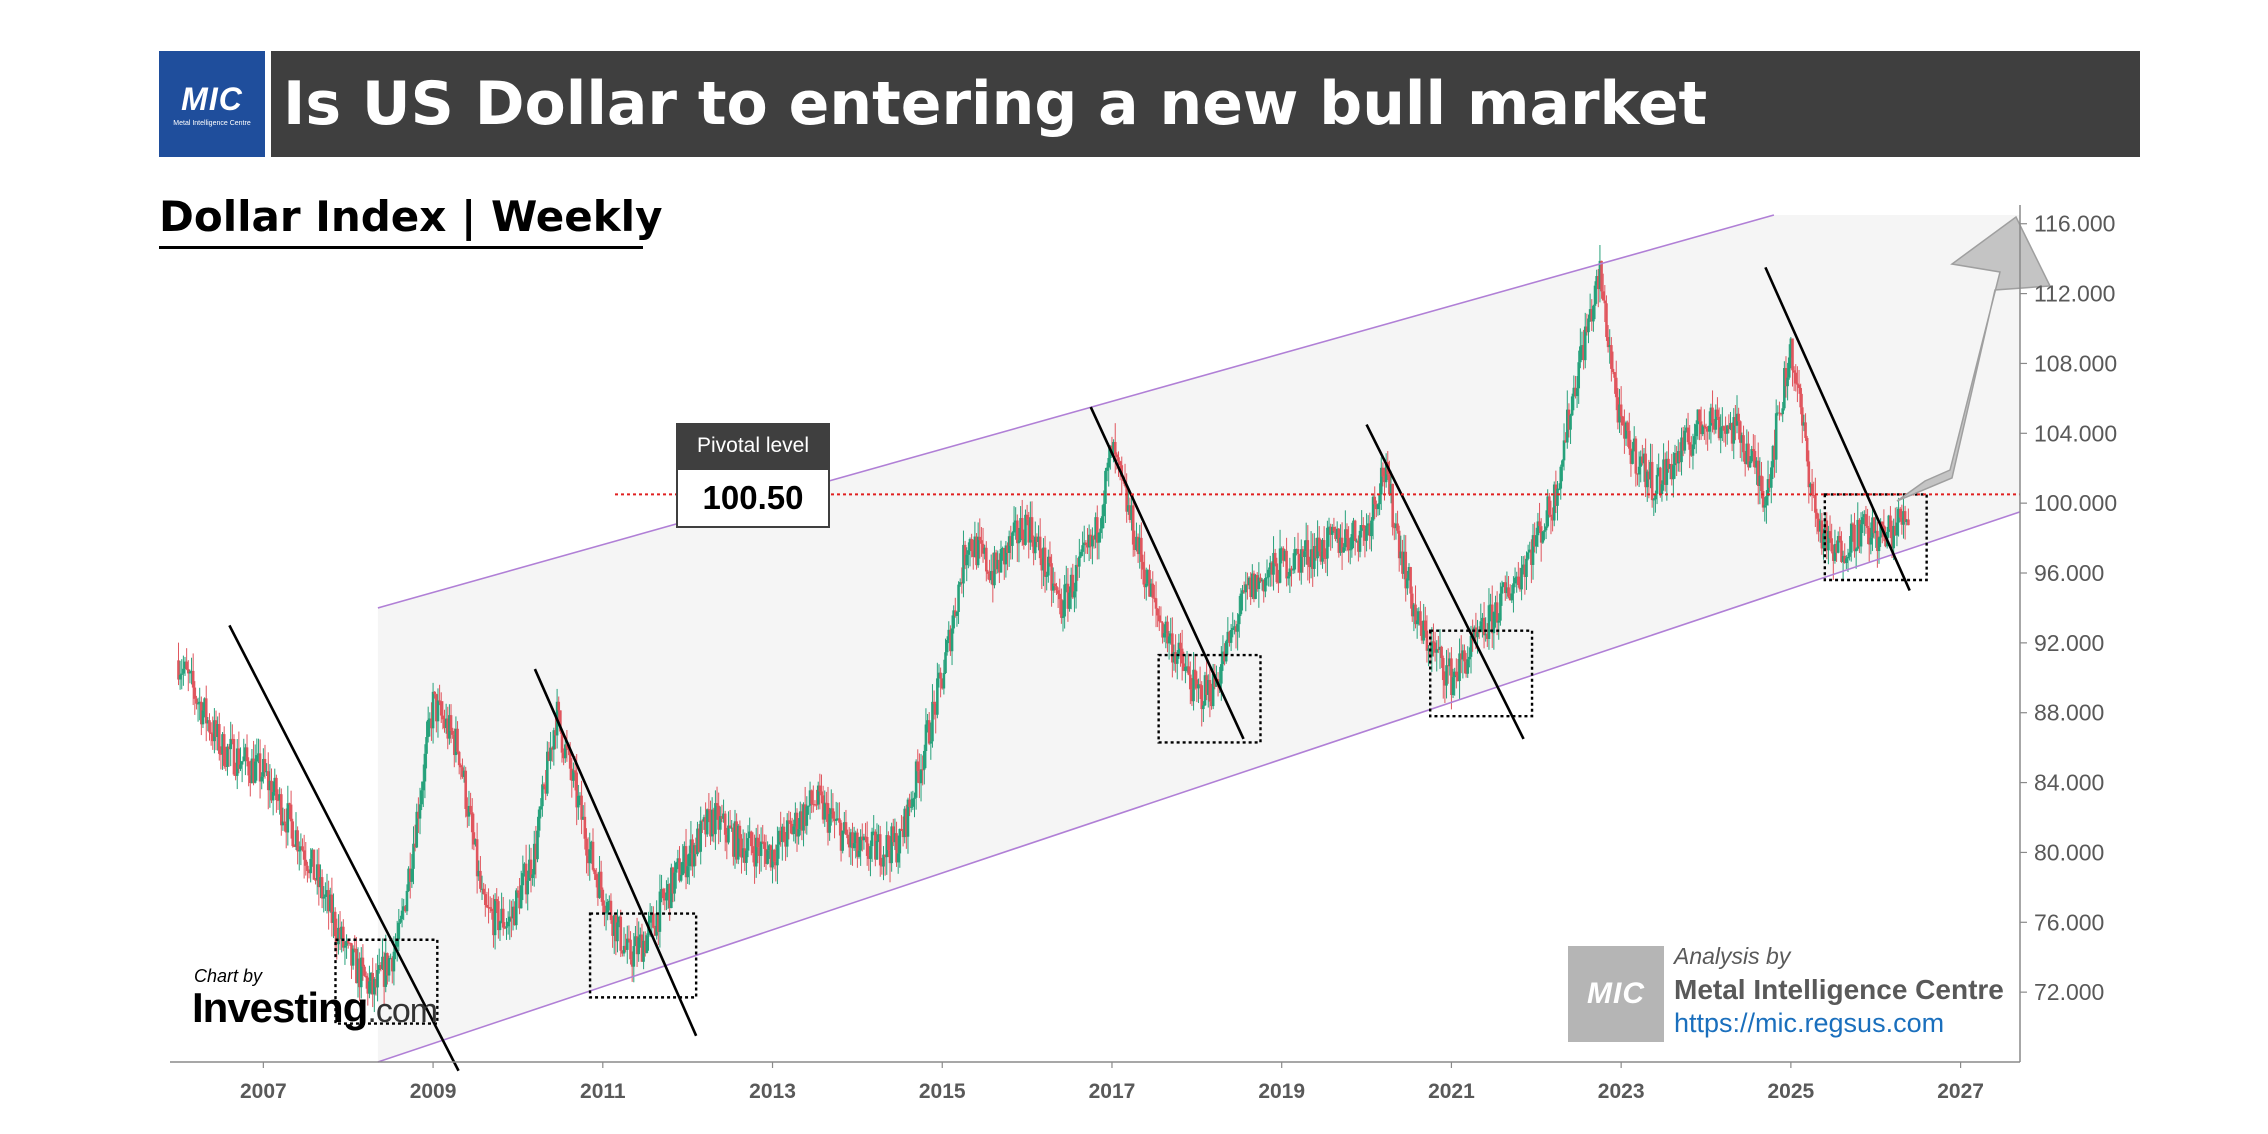 This screenshot has width=2268, height=1134. I want to click on chart-subtitle: Dollar Index | Weekly, so click(411, 216).